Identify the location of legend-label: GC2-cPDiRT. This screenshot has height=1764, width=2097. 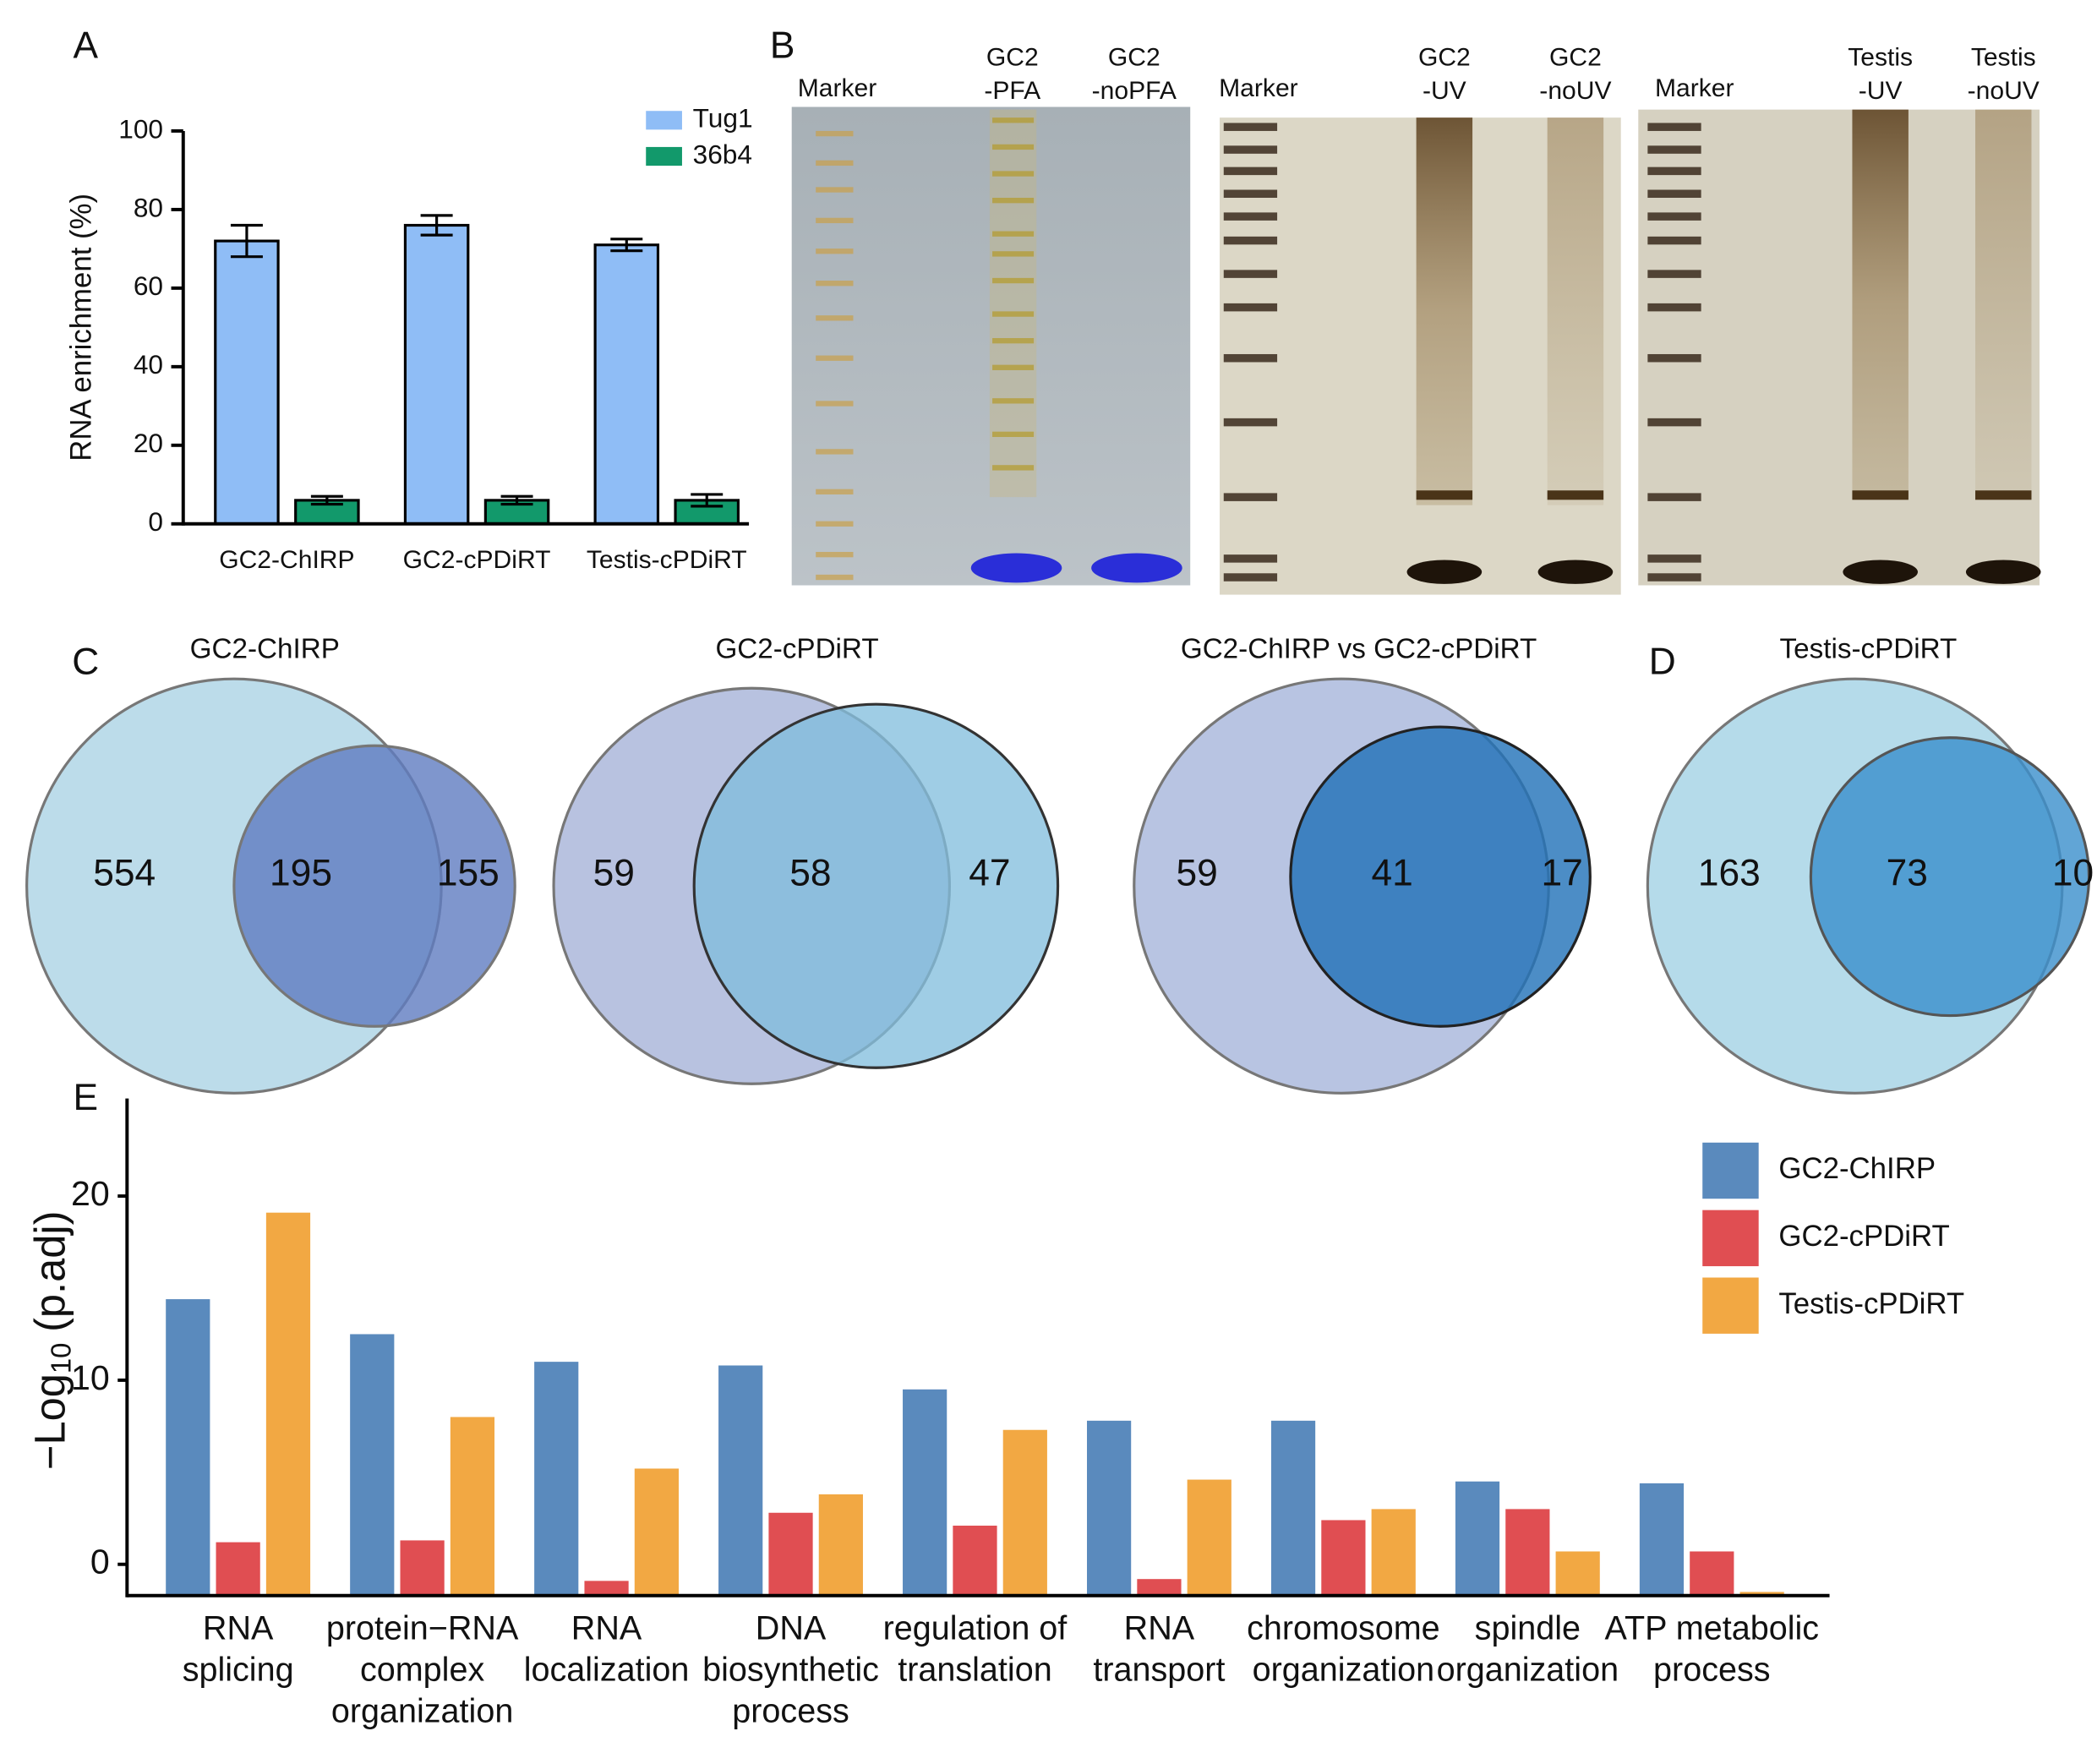
(1863, 1237).